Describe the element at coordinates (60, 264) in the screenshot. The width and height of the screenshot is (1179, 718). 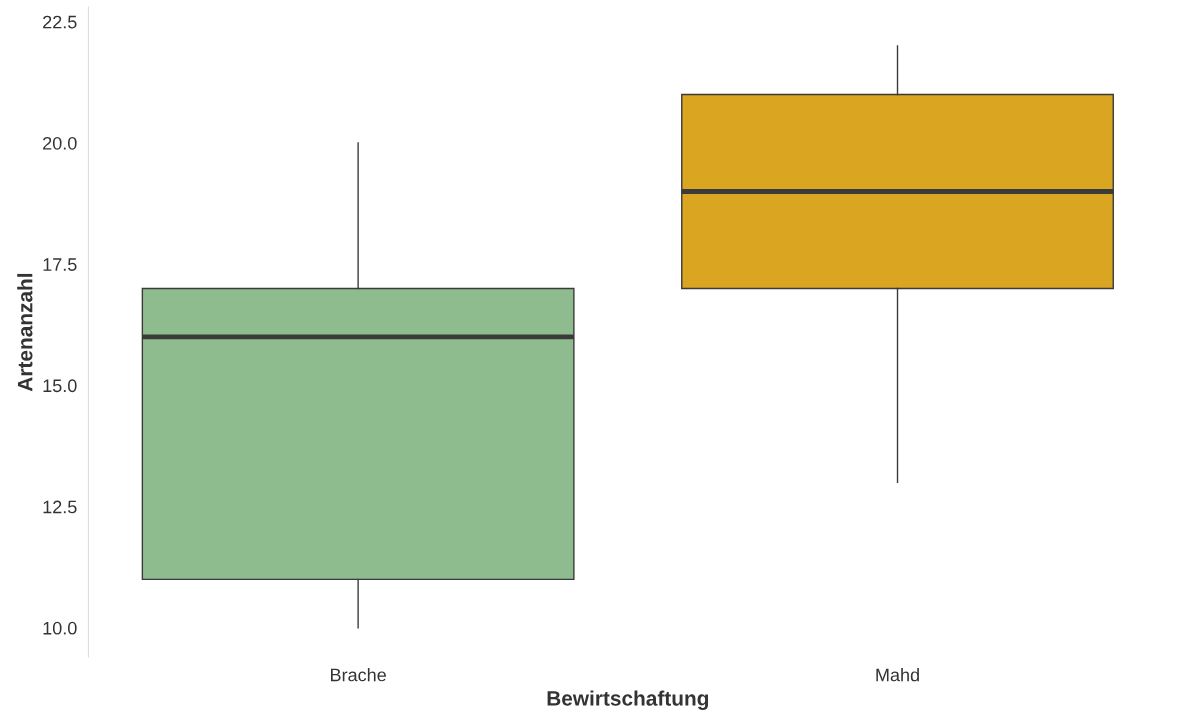
I see `y-tick-label: 17.5` at that location.